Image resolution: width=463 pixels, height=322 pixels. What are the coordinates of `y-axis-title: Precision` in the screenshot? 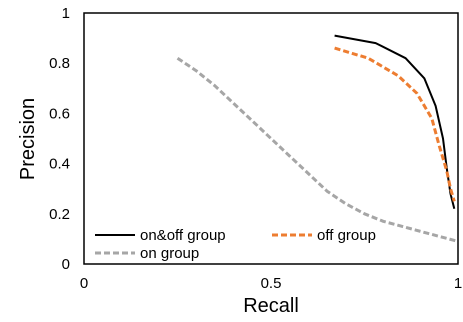 It's located at (28, 139).